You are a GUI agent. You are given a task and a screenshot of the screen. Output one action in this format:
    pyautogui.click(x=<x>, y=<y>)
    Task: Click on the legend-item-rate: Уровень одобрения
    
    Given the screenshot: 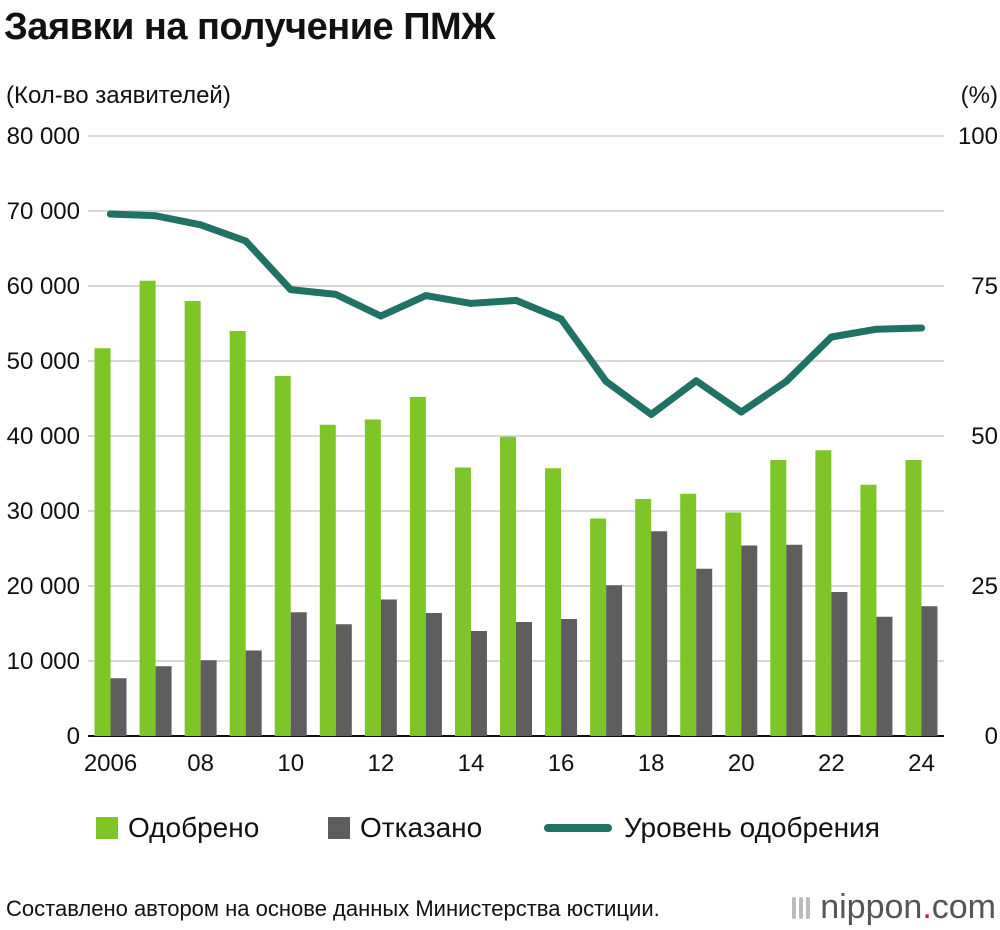 What is the action you would take?
    pyautogui.click(x=712, y=828)
    